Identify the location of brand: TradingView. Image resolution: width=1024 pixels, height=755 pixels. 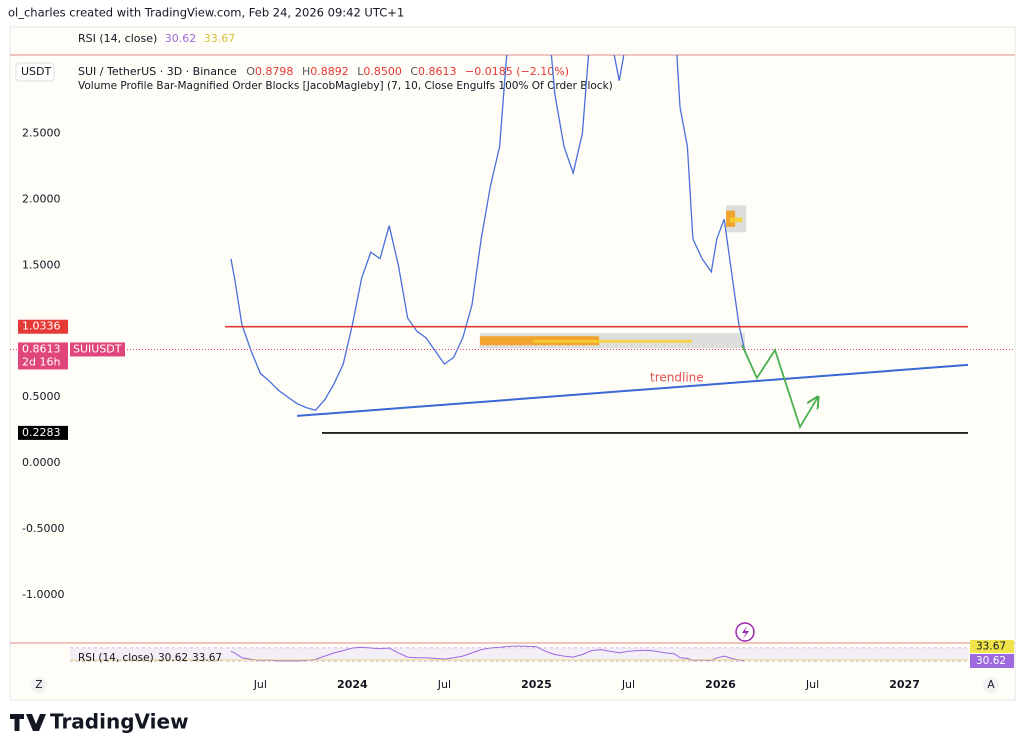
(119, 722).